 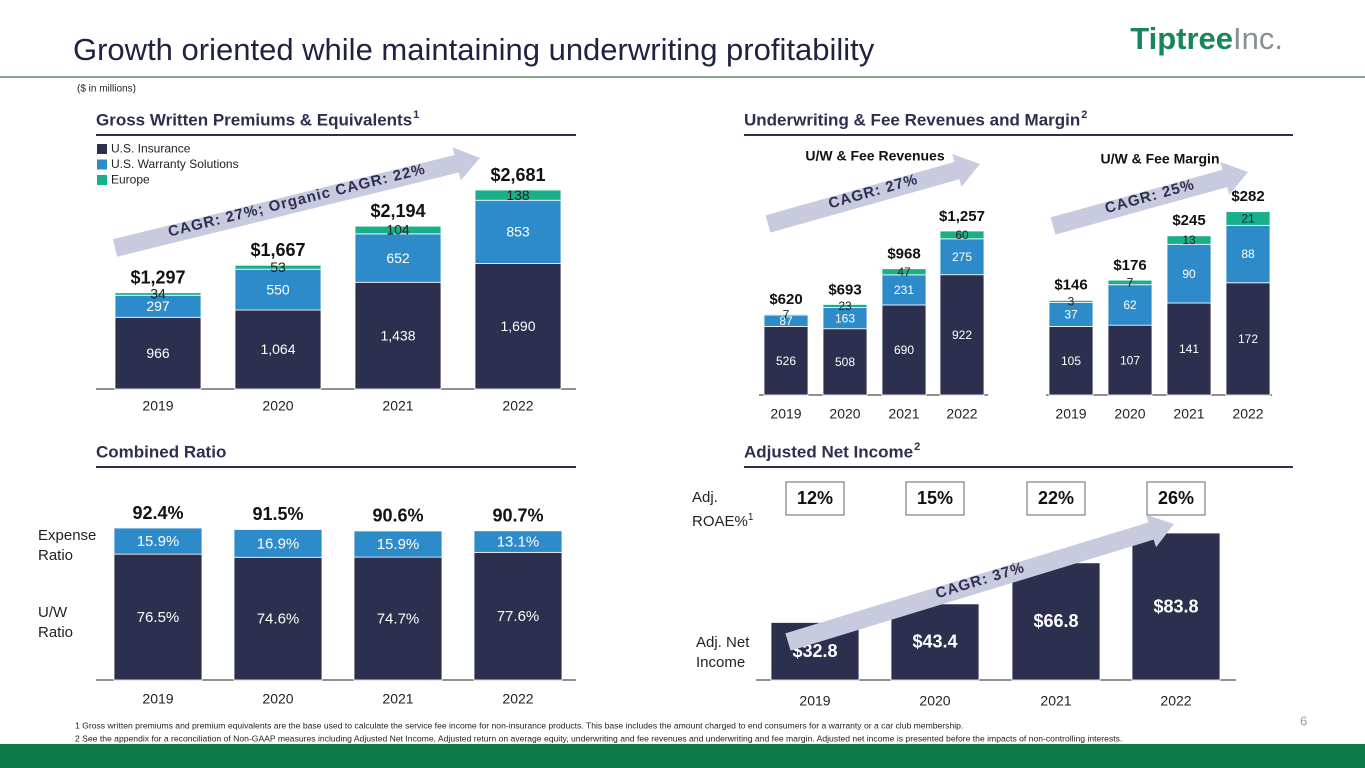 I want to click on data-label: $83.8, so click(x=1175, y=606).